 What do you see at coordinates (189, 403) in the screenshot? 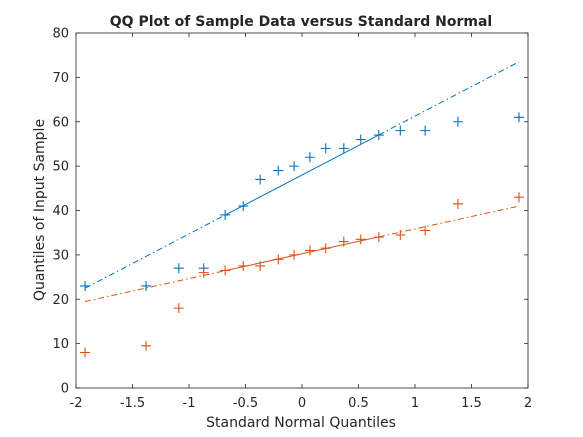
I see `x-tick-label: -1` at bounding box center [189, 403].